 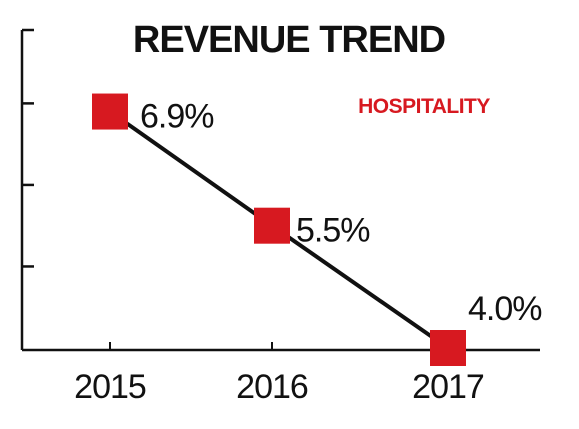 I want to click on data-label-2016: 5.5%, so click(x=333, y=231).